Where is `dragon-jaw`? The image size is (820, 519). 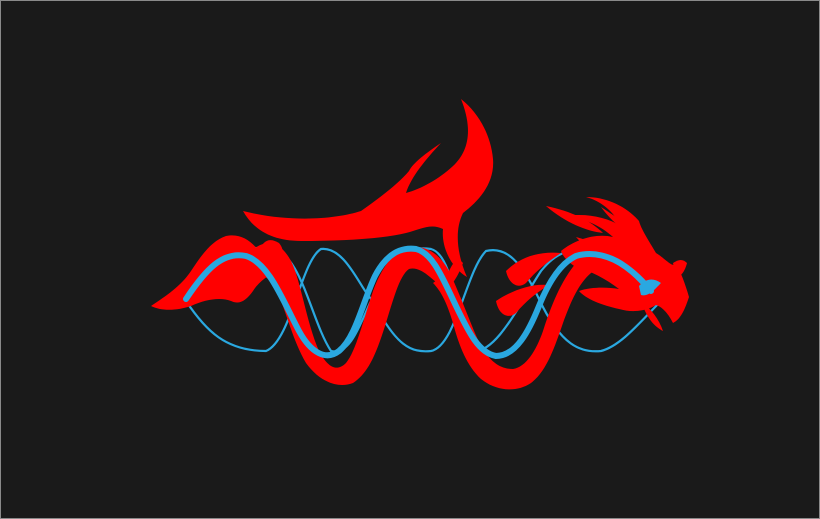
dragon-jaw is located at coordinates (652, 316).